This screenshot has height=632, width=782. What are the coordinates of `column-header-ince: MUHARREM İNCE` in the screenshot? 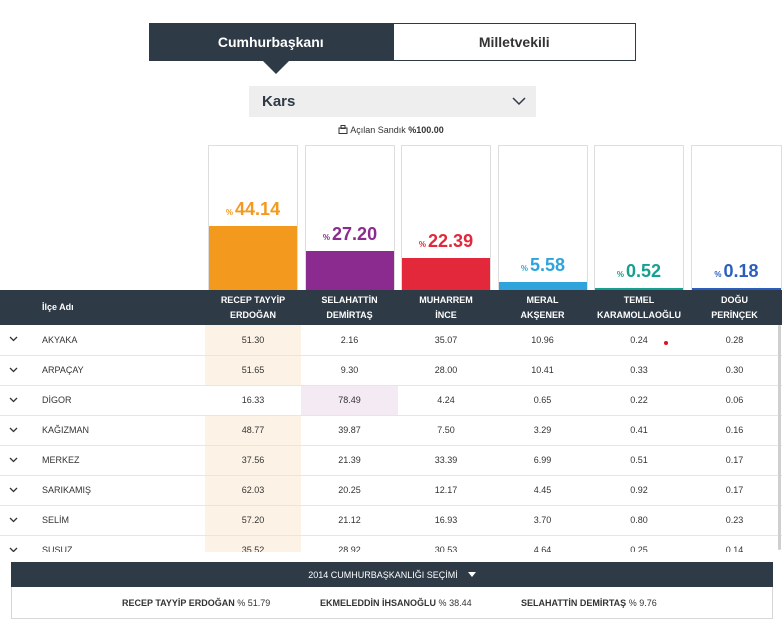 It's located at (446, 307).